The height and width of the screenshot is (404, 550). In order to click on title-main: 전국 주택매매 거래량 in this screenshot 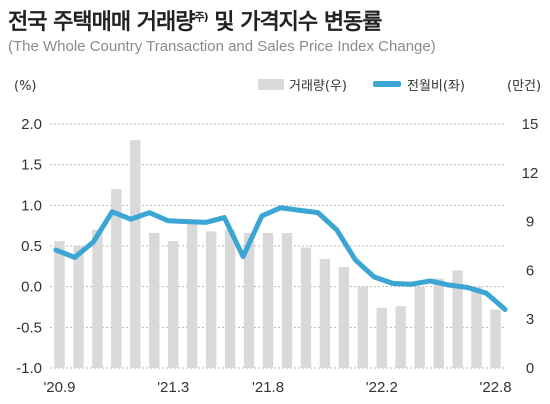, I will do `click(101, 22)`.